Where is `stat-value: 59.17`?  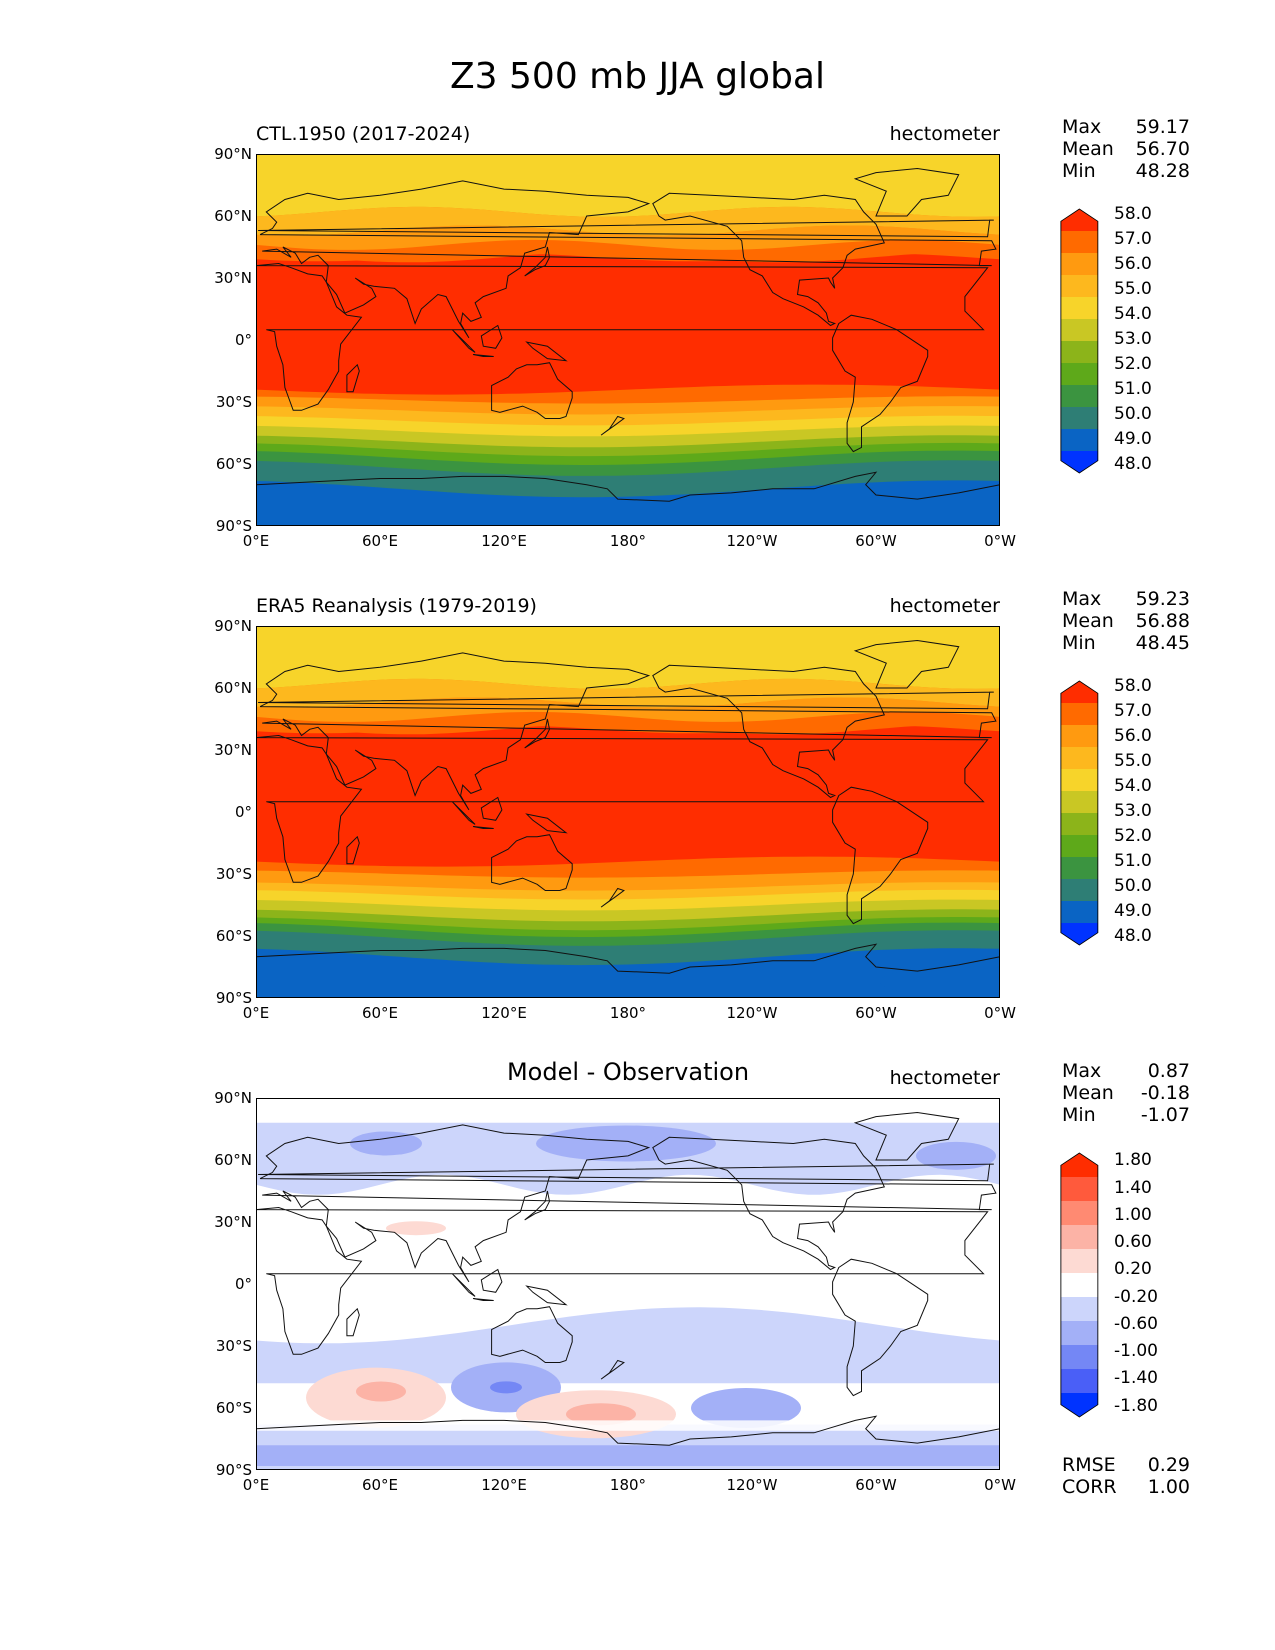 stat-value: 59.17 is located at coordinates (1162, 127).